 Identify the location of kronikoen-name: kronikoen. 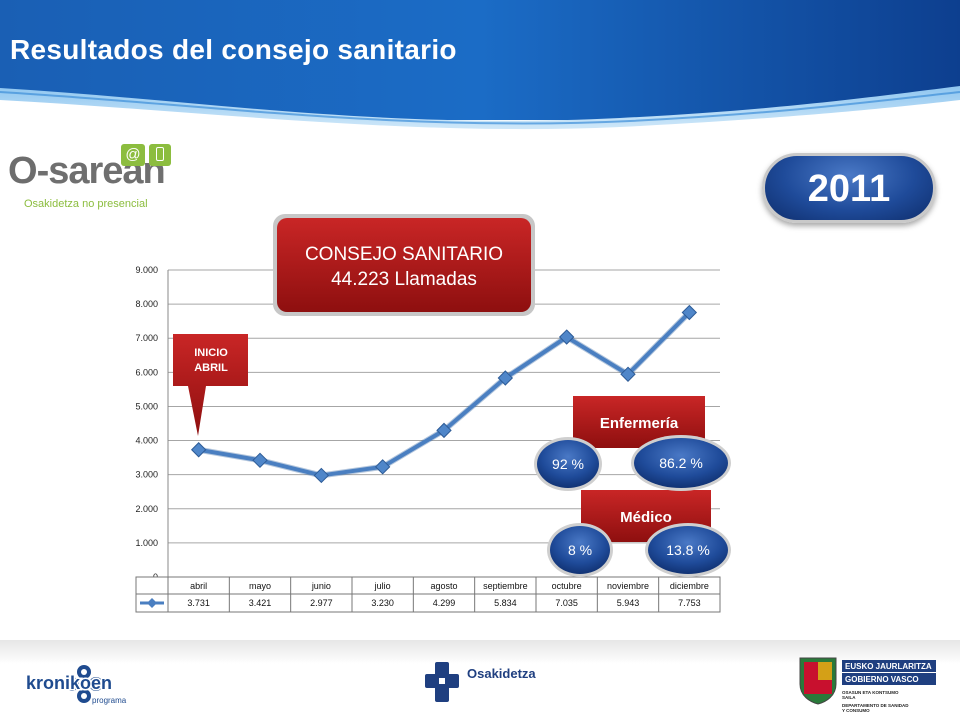
(69, 683).